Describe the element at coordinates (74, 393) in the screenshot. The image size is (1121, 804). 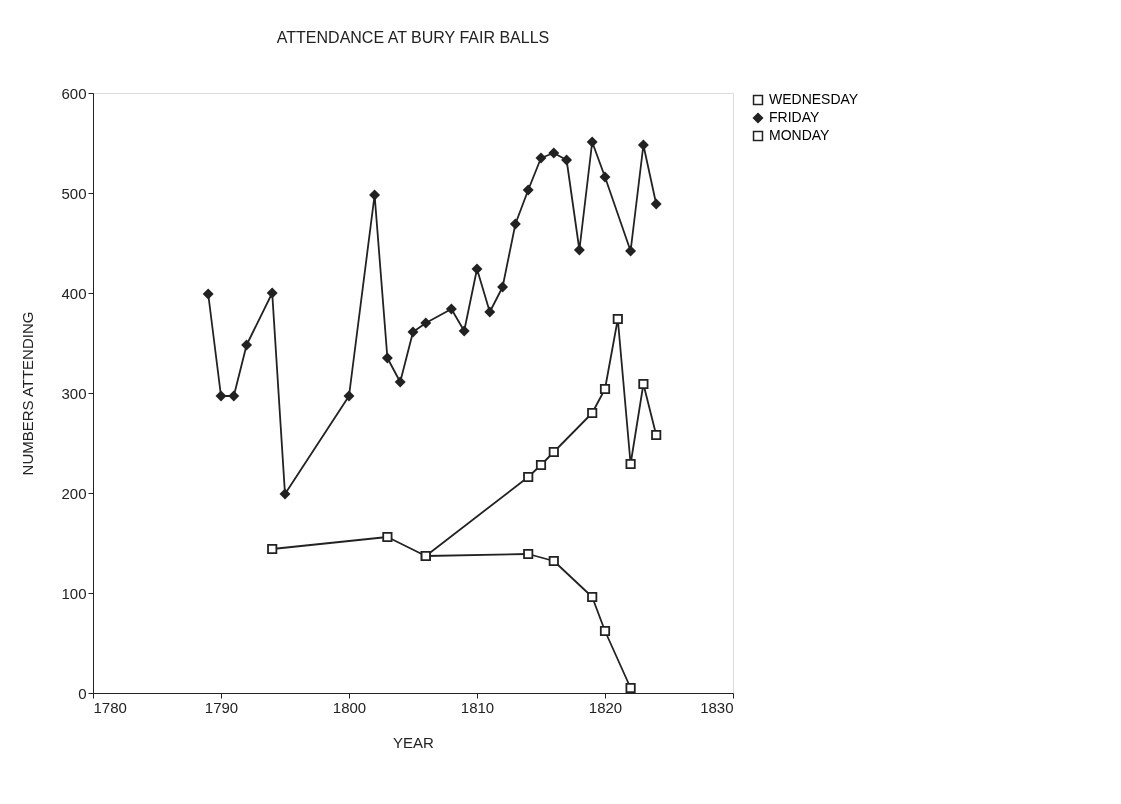
I see `y-tick-label: 300` at that location.